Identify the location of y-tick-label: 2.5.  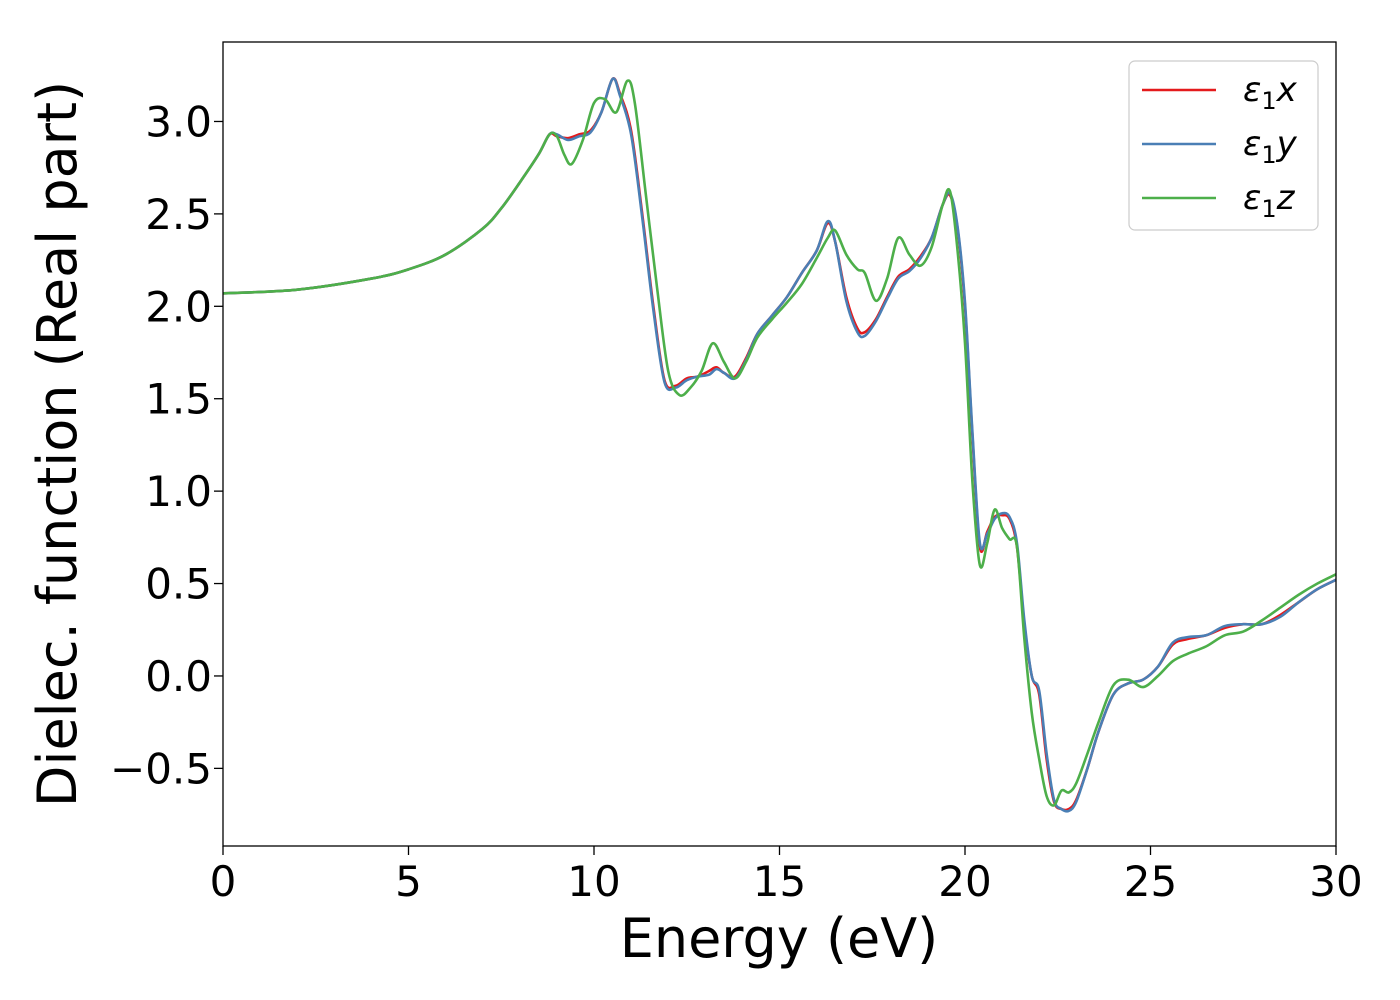
(178, 214).